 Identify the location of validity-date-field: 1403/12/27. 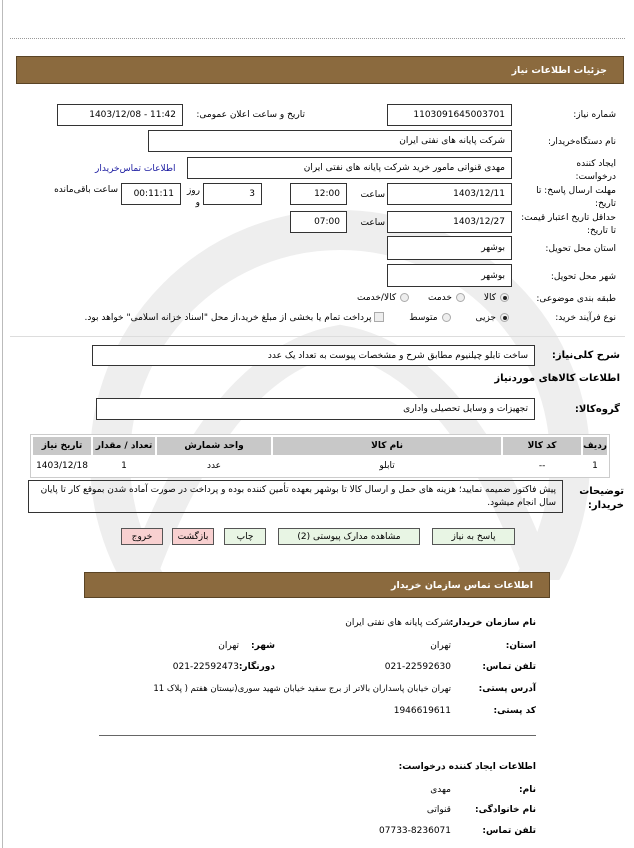
(449, 222).